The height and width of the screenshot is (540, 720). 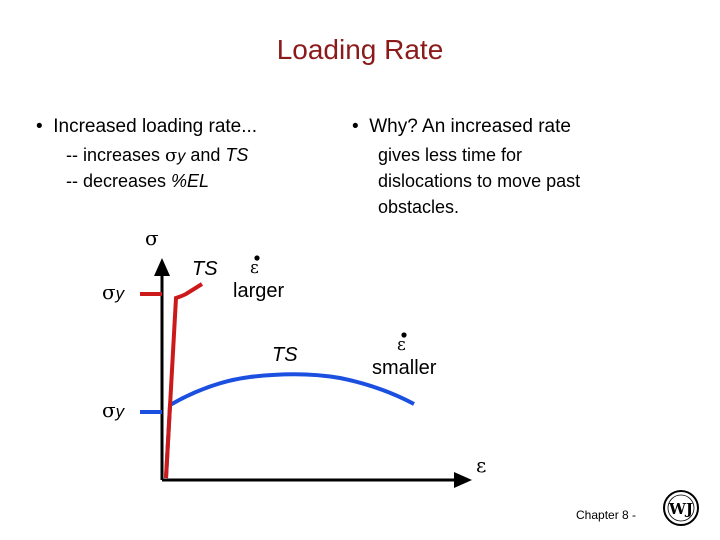 What do you see at coordinates (205, 269) in the screenshot?
I see `ts-label-fast: TS` at bounding box center [205, 269].